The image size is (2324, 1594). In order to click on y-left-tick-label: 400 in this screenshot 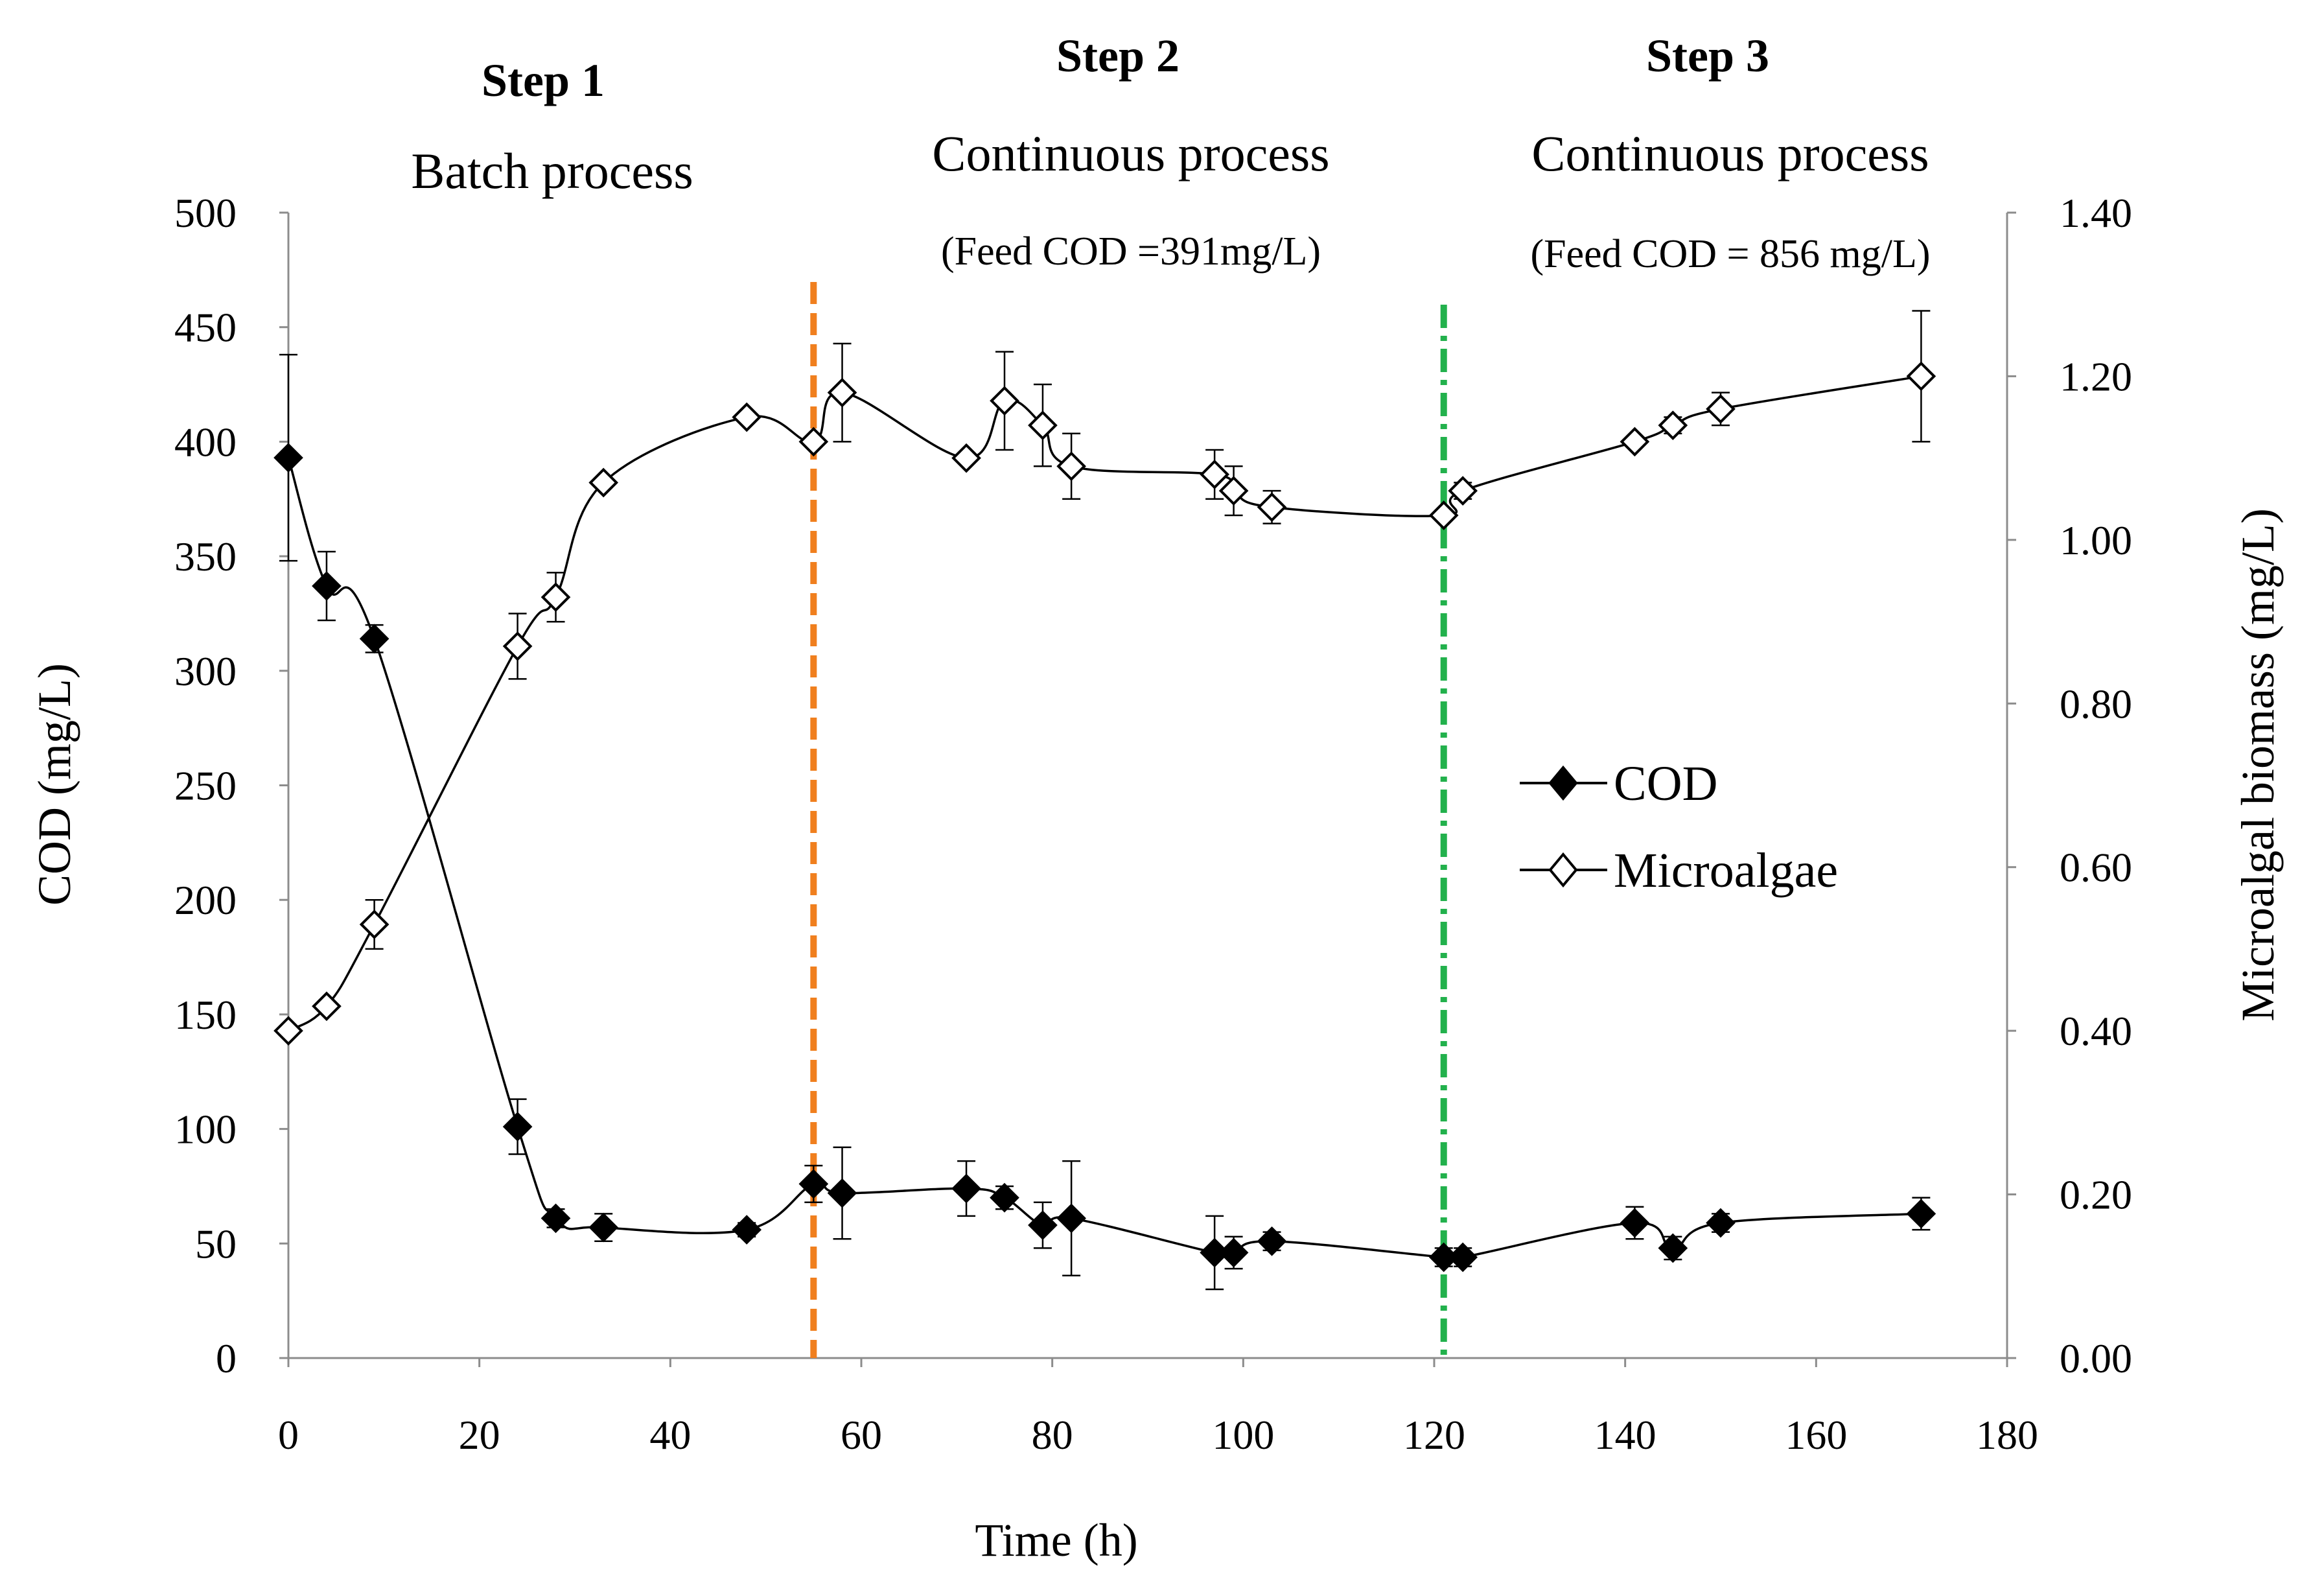, I will do `click(205, 442)`.